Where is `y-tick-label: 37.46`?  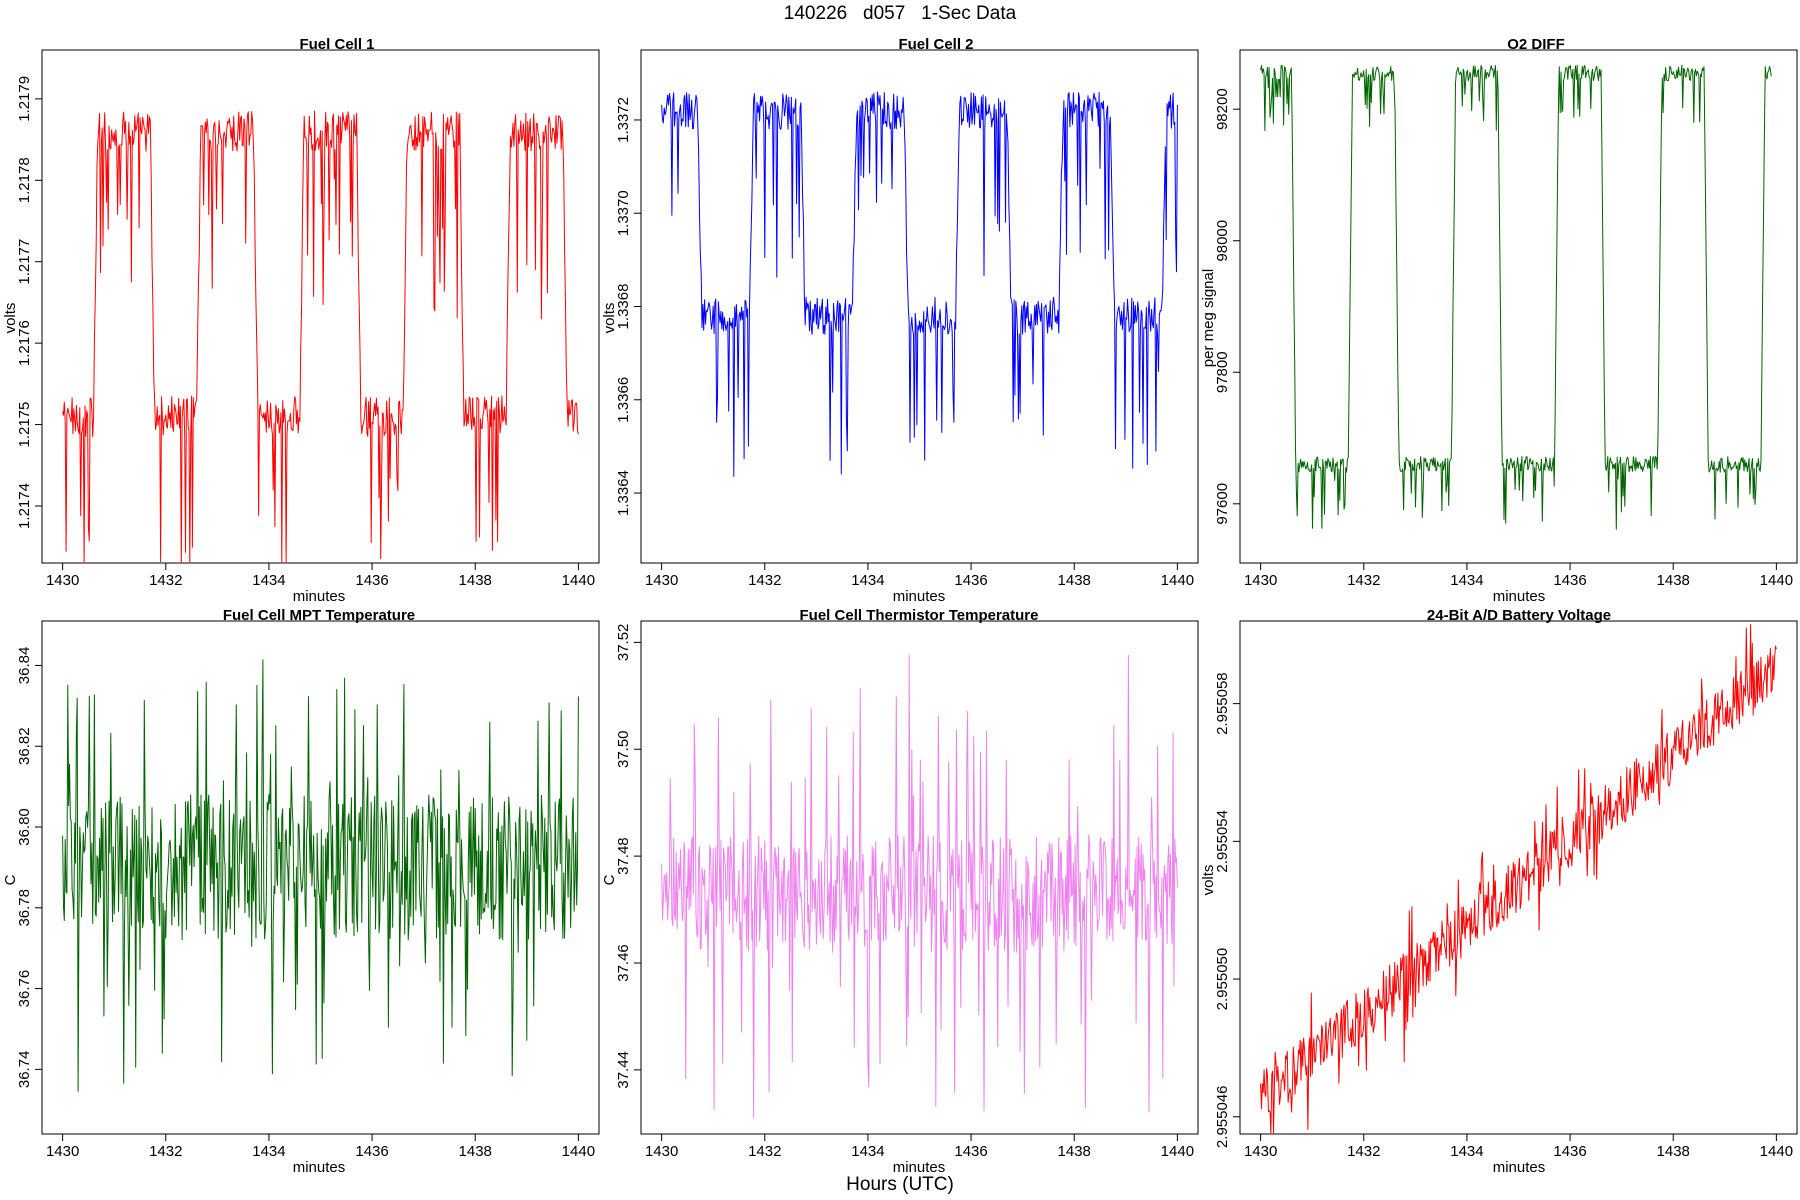 y-tick-label: 37.46 is located at coordinates (623, 963).